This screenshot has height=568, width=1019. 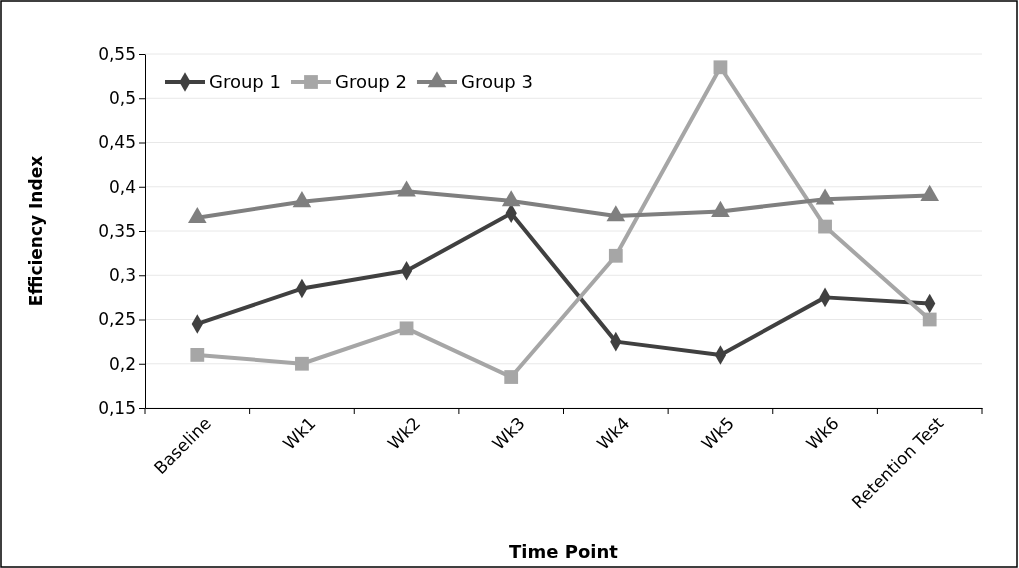 I want to click on x-axis-title: Time Point, so click(x=564, y=551).